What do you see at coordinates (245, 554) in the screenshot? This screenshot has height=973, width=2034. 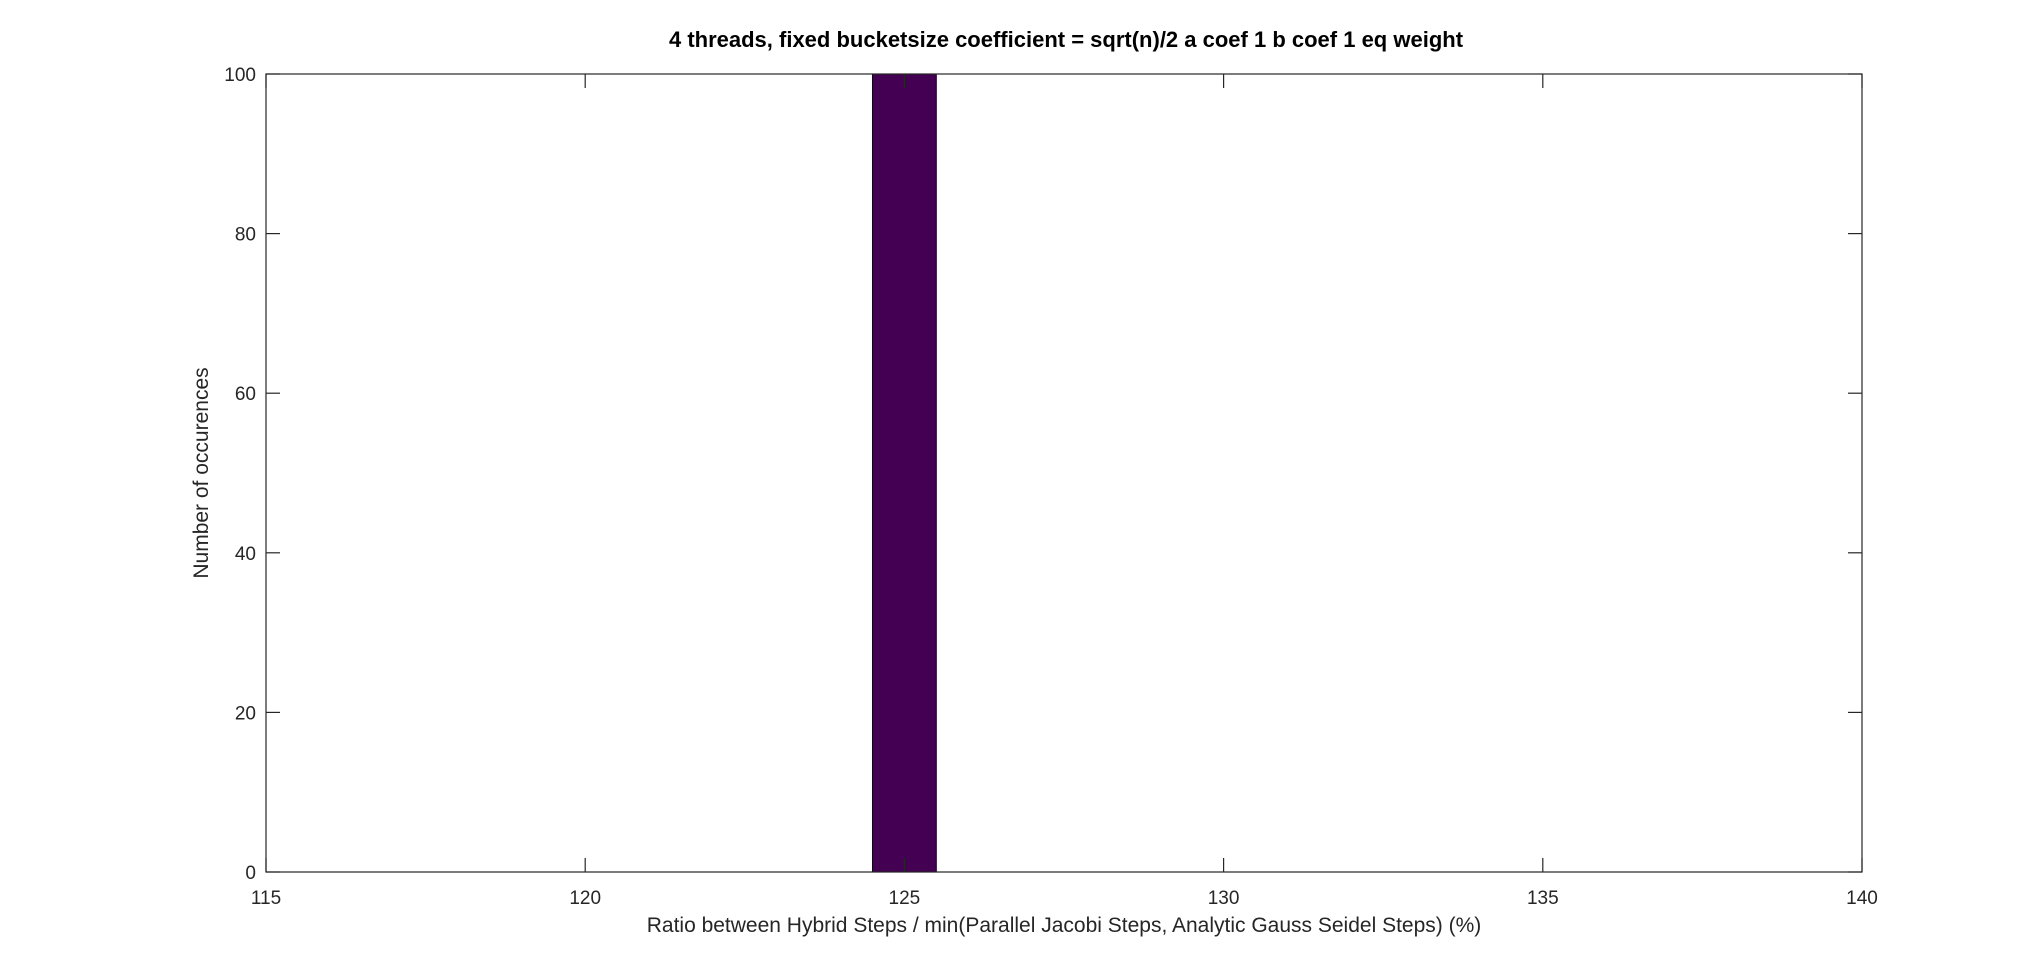 I see `y-tick-label-2: 40` at bounding box center [245, 554].